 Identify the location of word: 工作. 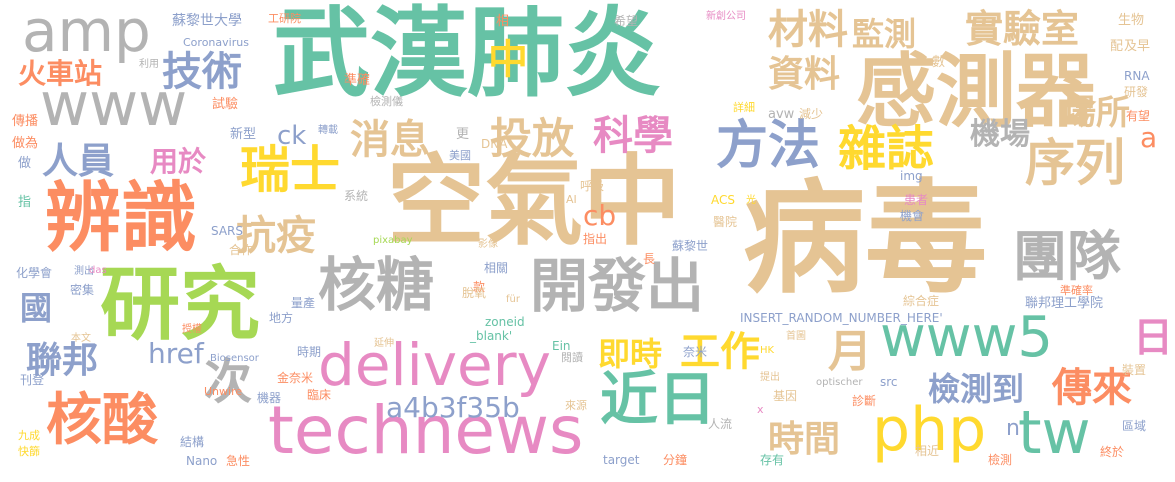
(720, 352).